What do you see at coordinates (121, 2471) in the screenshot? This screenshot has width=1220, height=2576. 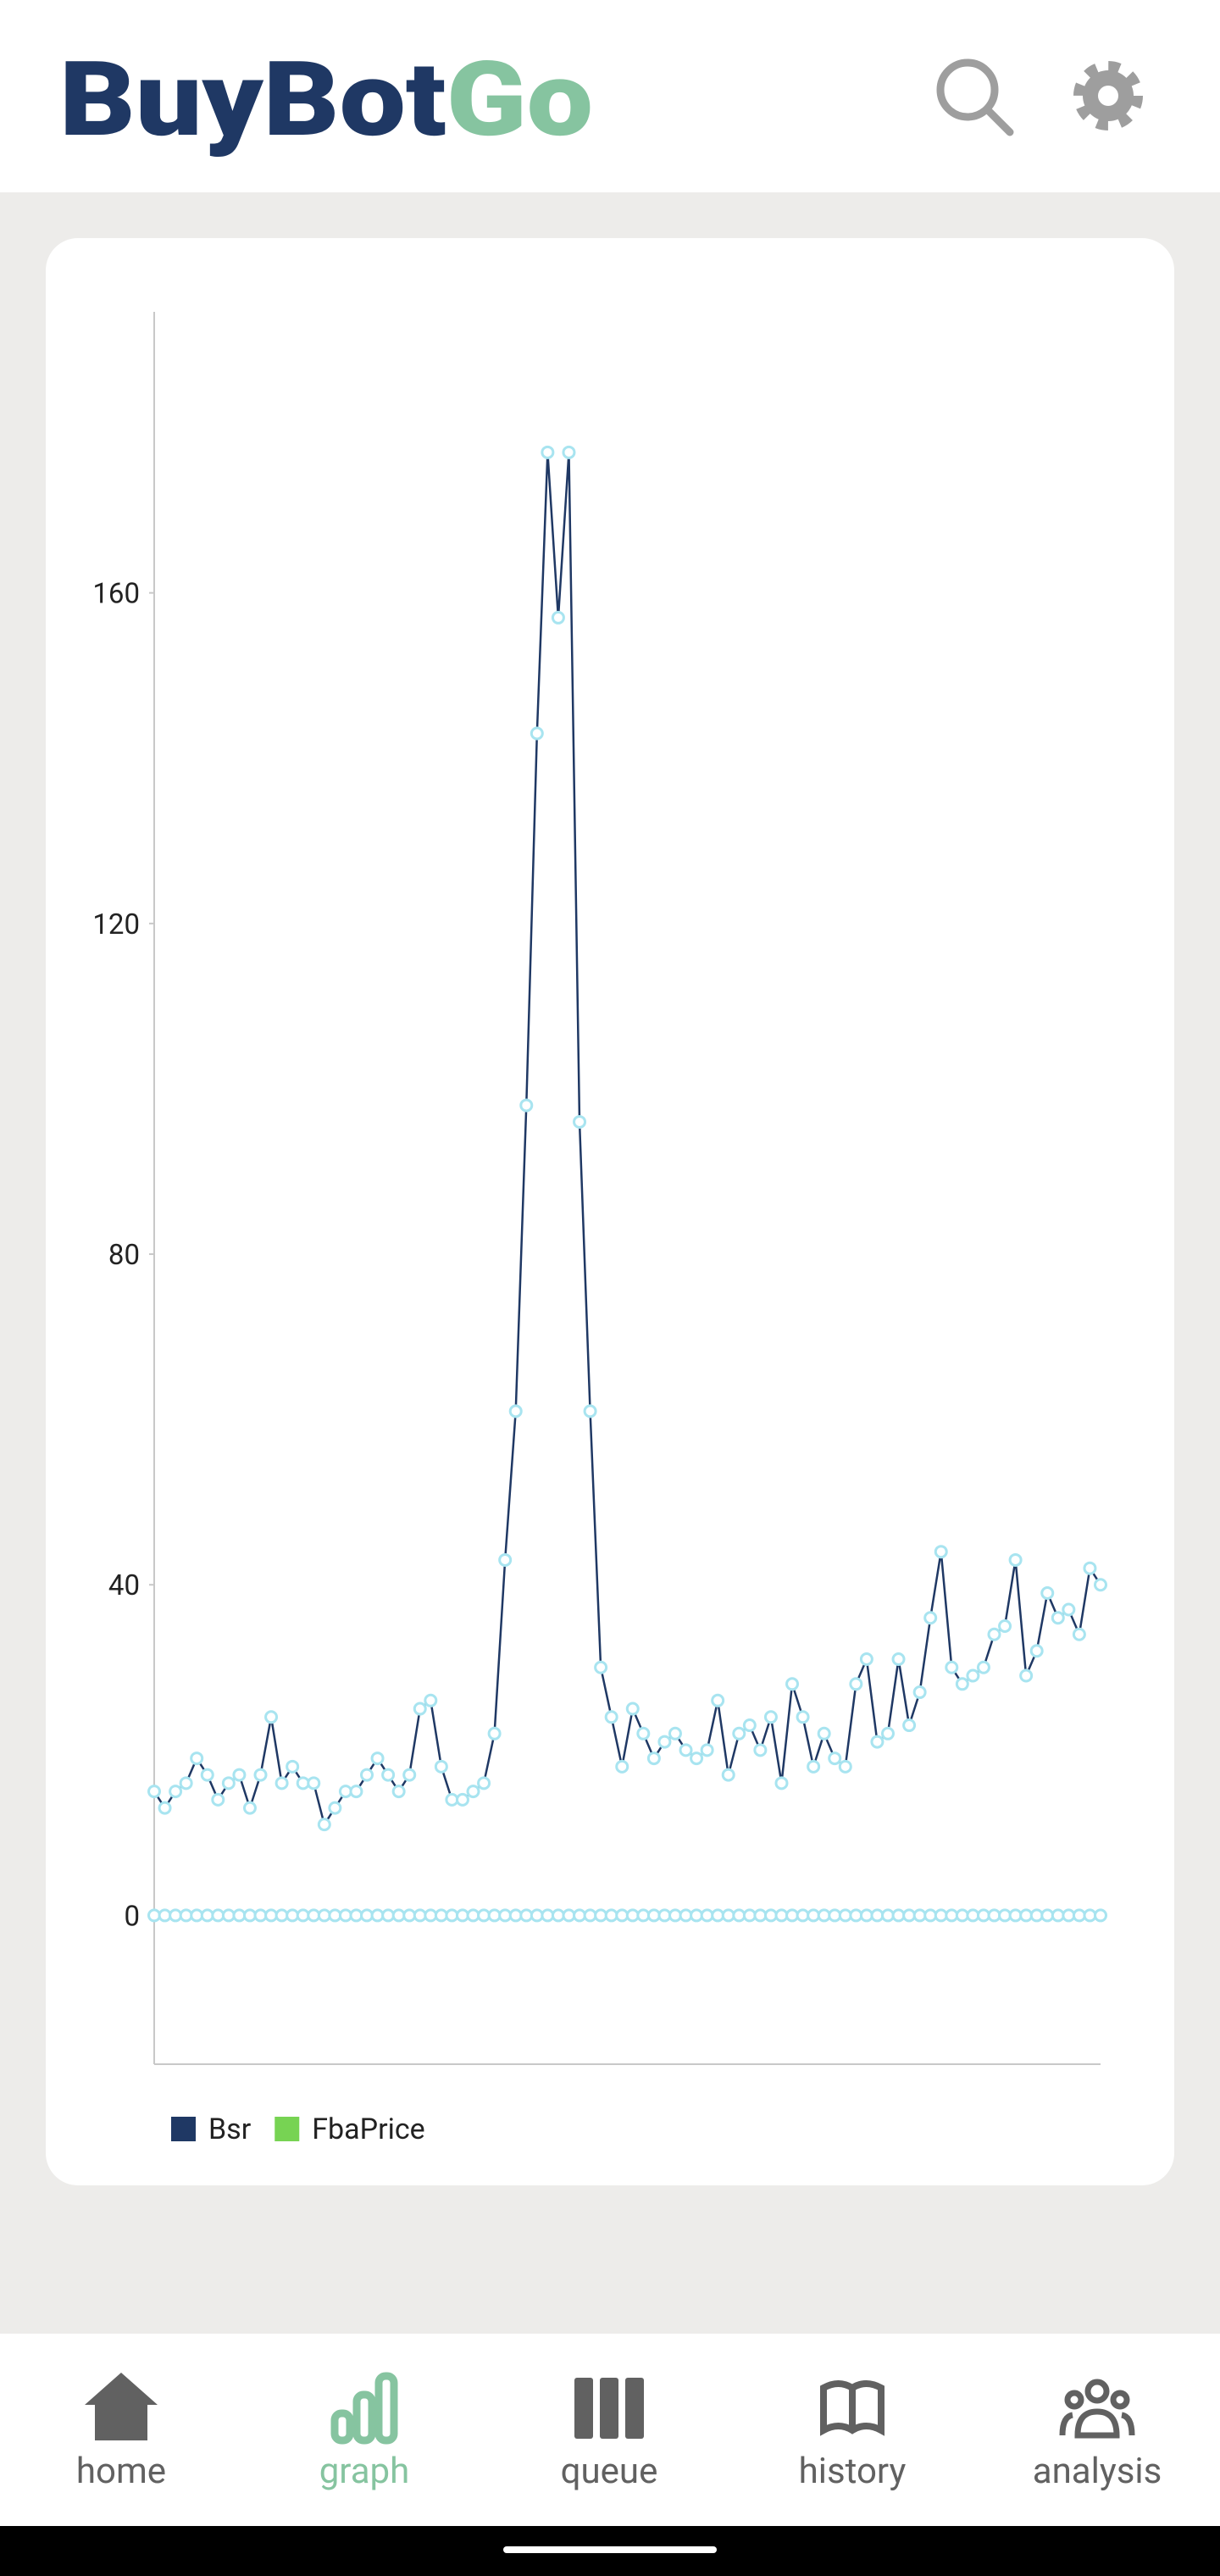 I see `nav-label: home` at bounding box center [121, 2471].